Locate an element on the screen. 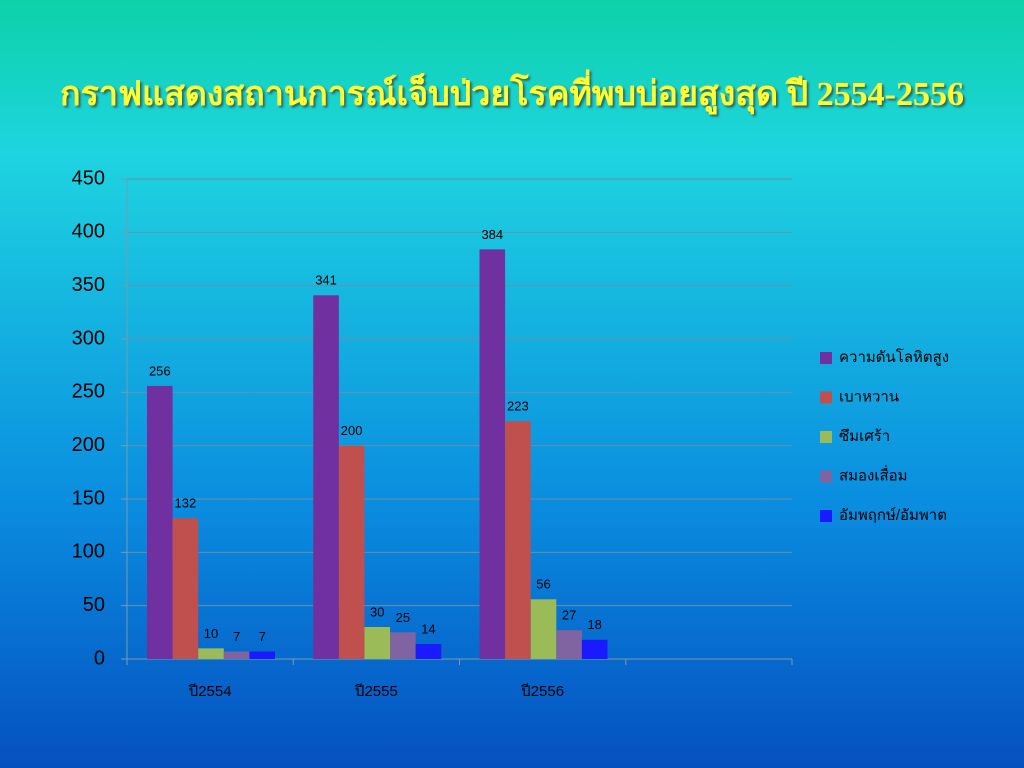  y-tick-label: 50 is located at coordinates (94, 605).